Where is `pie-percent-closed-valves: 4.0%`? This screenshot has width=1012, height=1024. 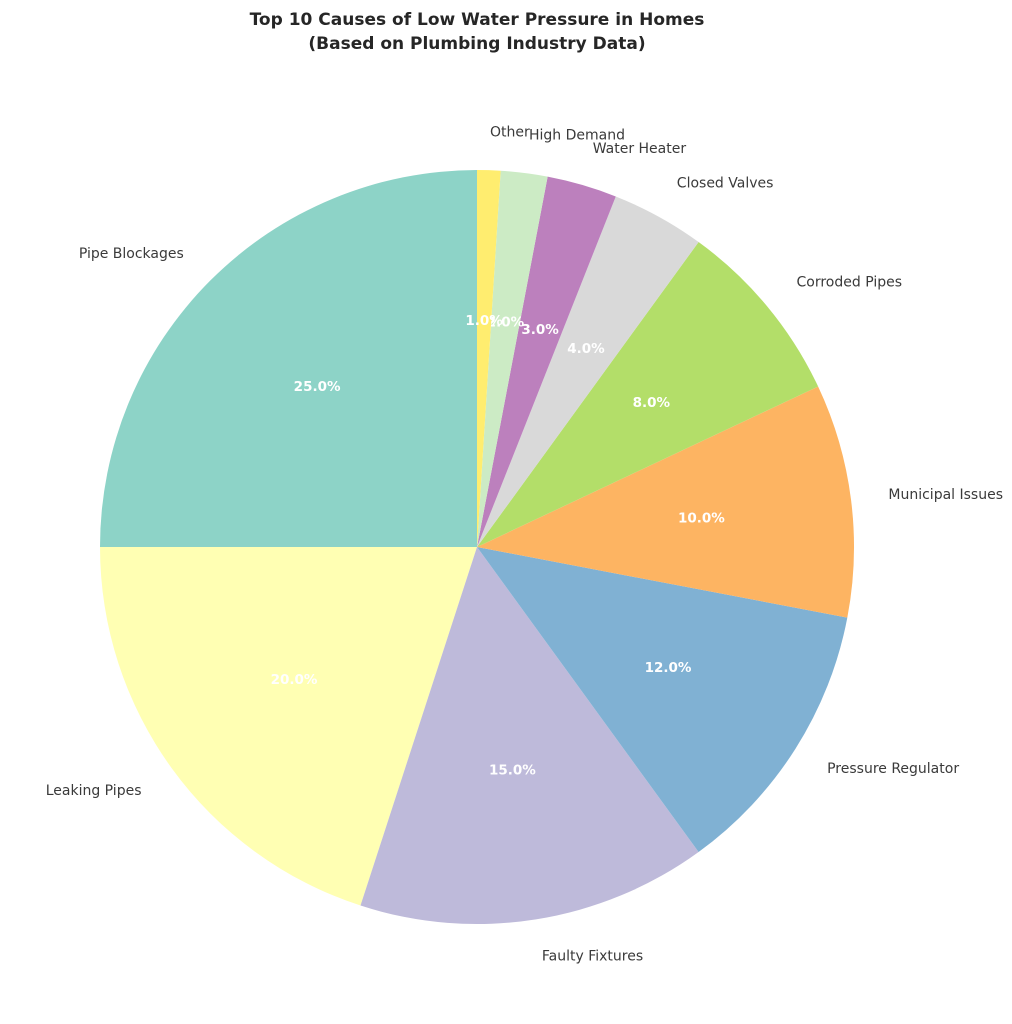
pie-percent-closed-valves: 4.0% is located at coordinates (586, 349).